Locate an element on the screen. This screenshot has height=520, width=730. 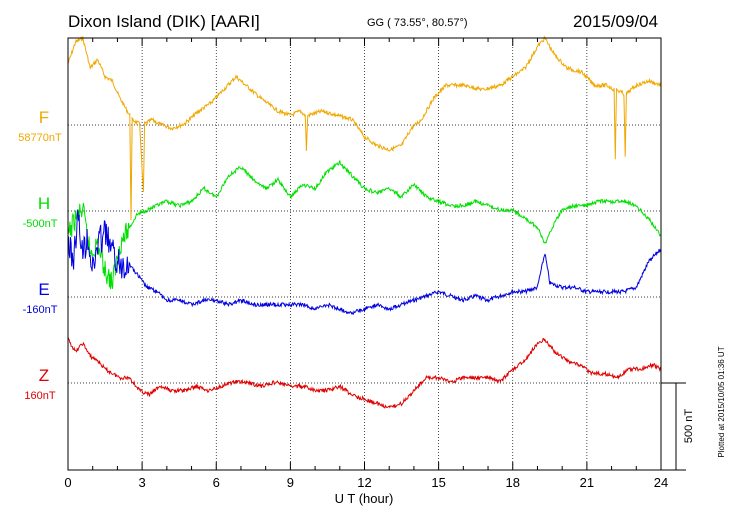
x-tick-label: 21 is located at coordinates (587, 482).